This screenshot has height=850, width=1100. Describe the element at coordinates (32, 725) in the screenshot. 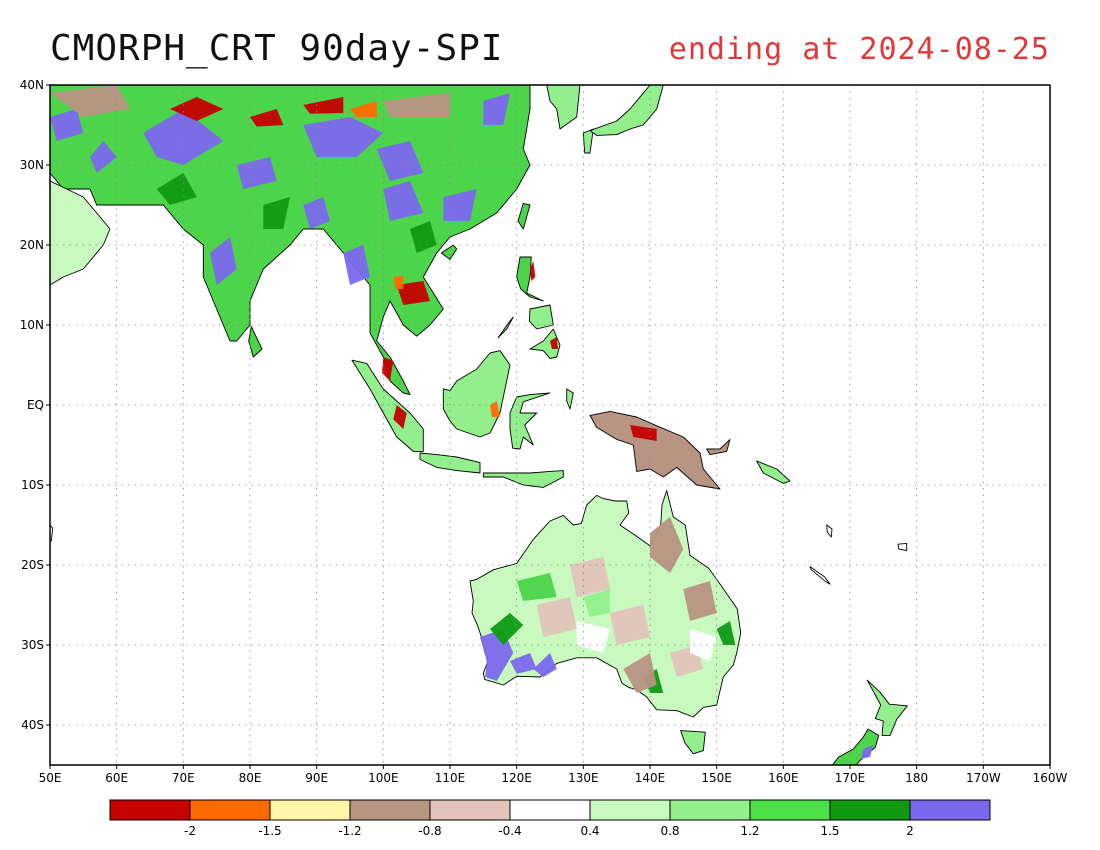

I see `lat-tick-label: 40S` at that location.